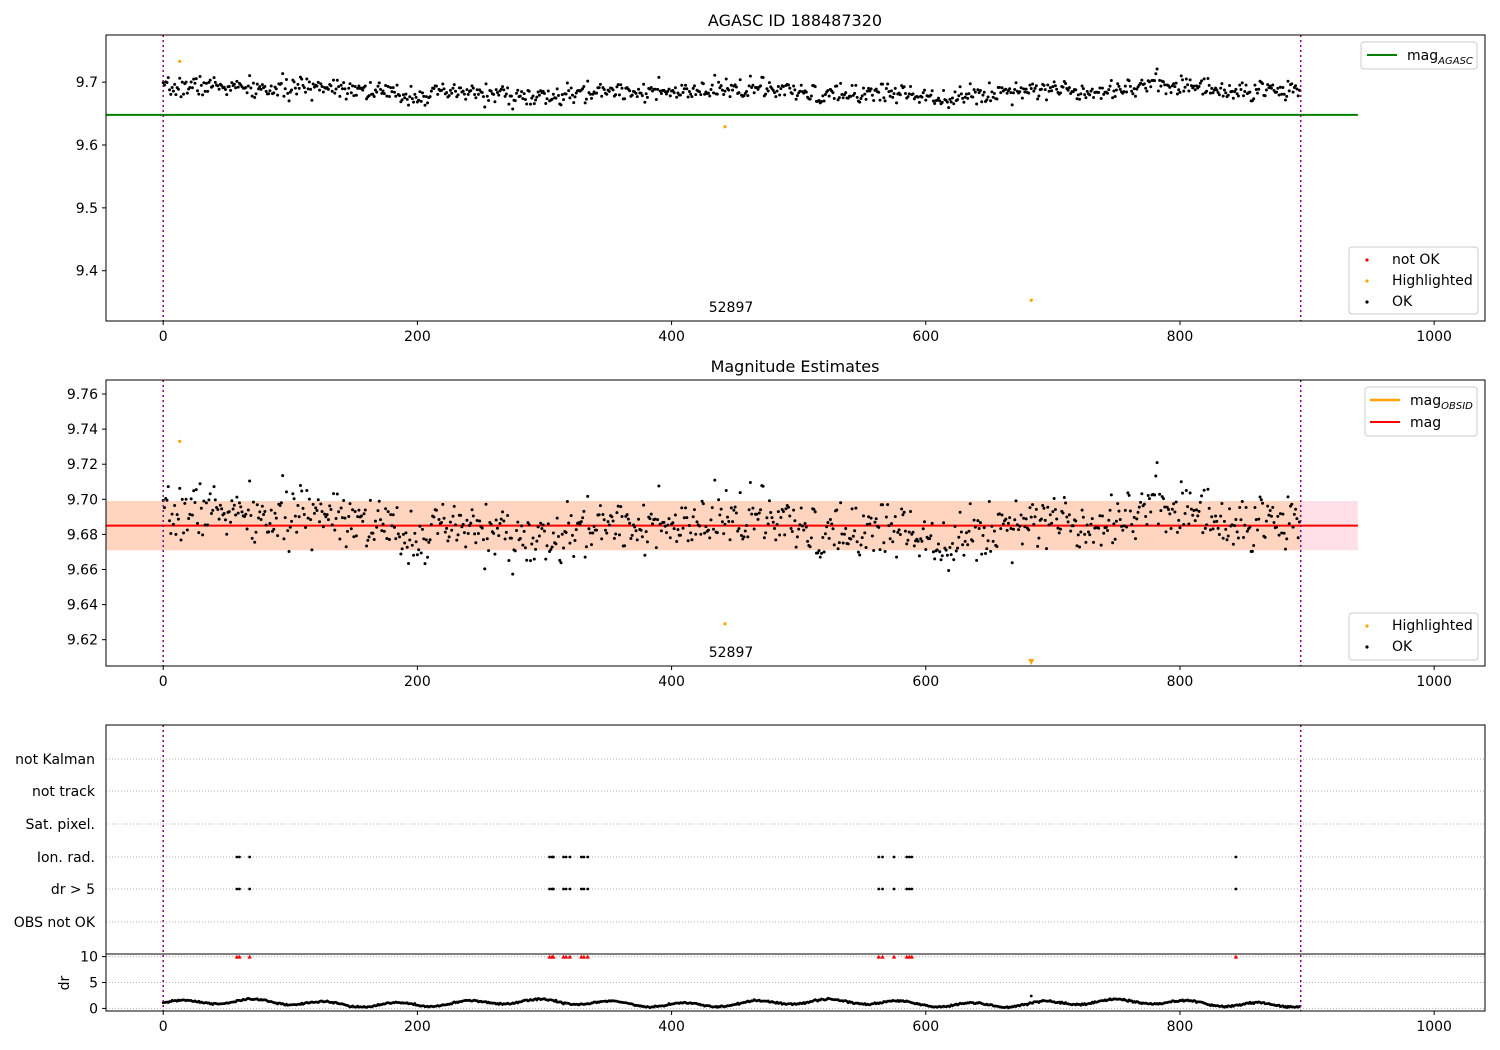 The height and width of the screenshot is (1050, 1500). What do you see at coordinates (163, 1027) in the screenshot?
I see `x-tick-label: 0` at bounding box center [163, 1027].